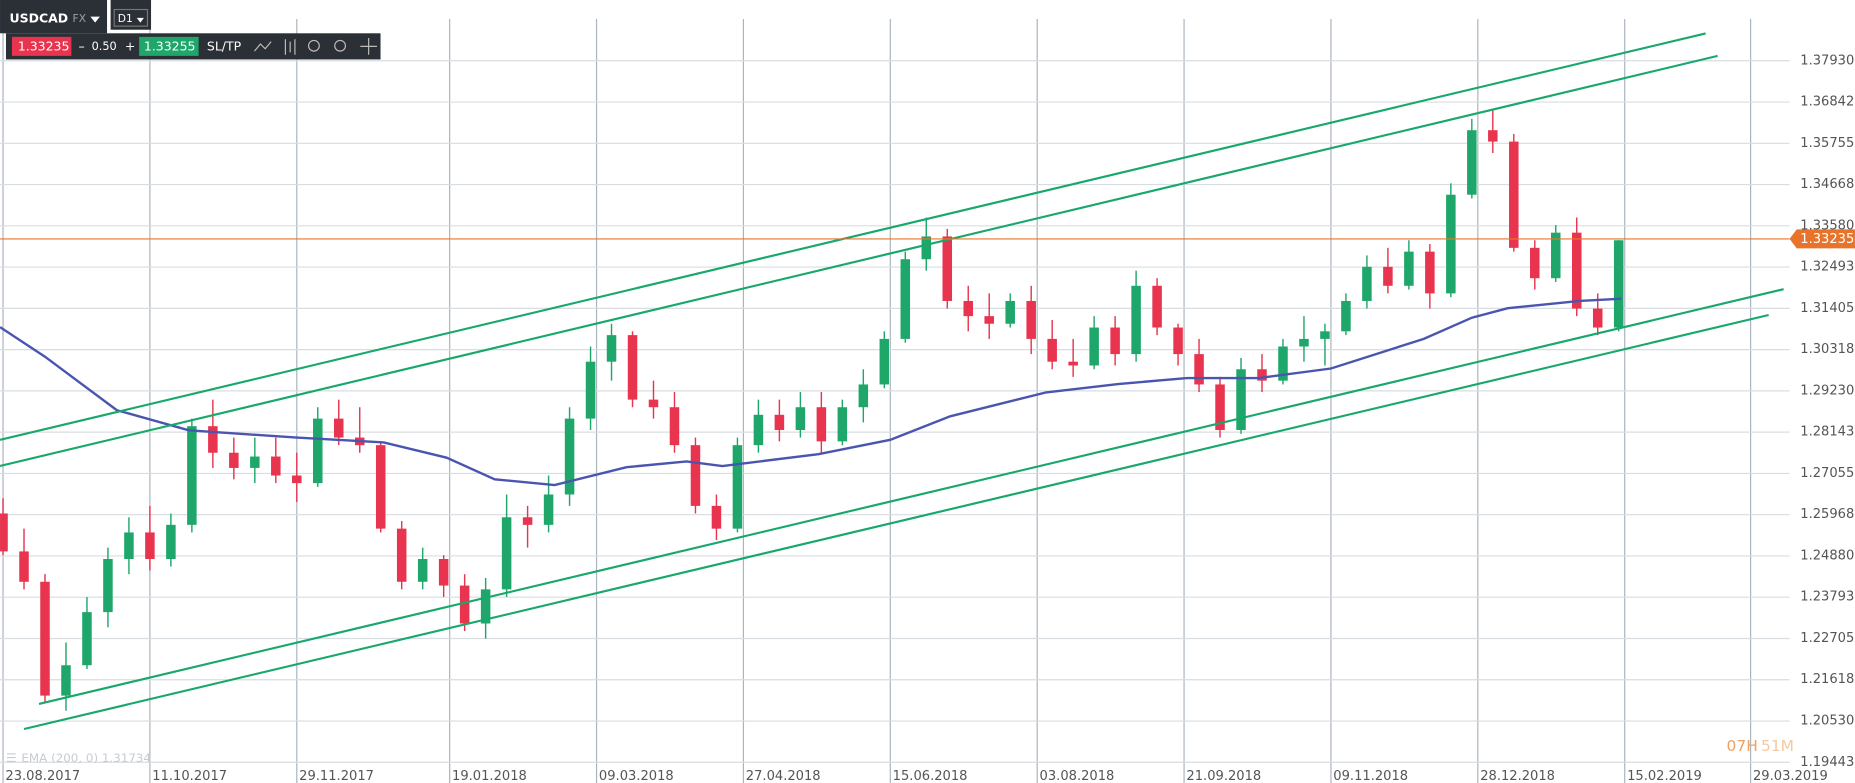 The height and width of the screenshot is (783, 1855). Describe the element at coordinates (1827, 308) in the screenshot. I see `y-tick-label: 1.31405` at that location.